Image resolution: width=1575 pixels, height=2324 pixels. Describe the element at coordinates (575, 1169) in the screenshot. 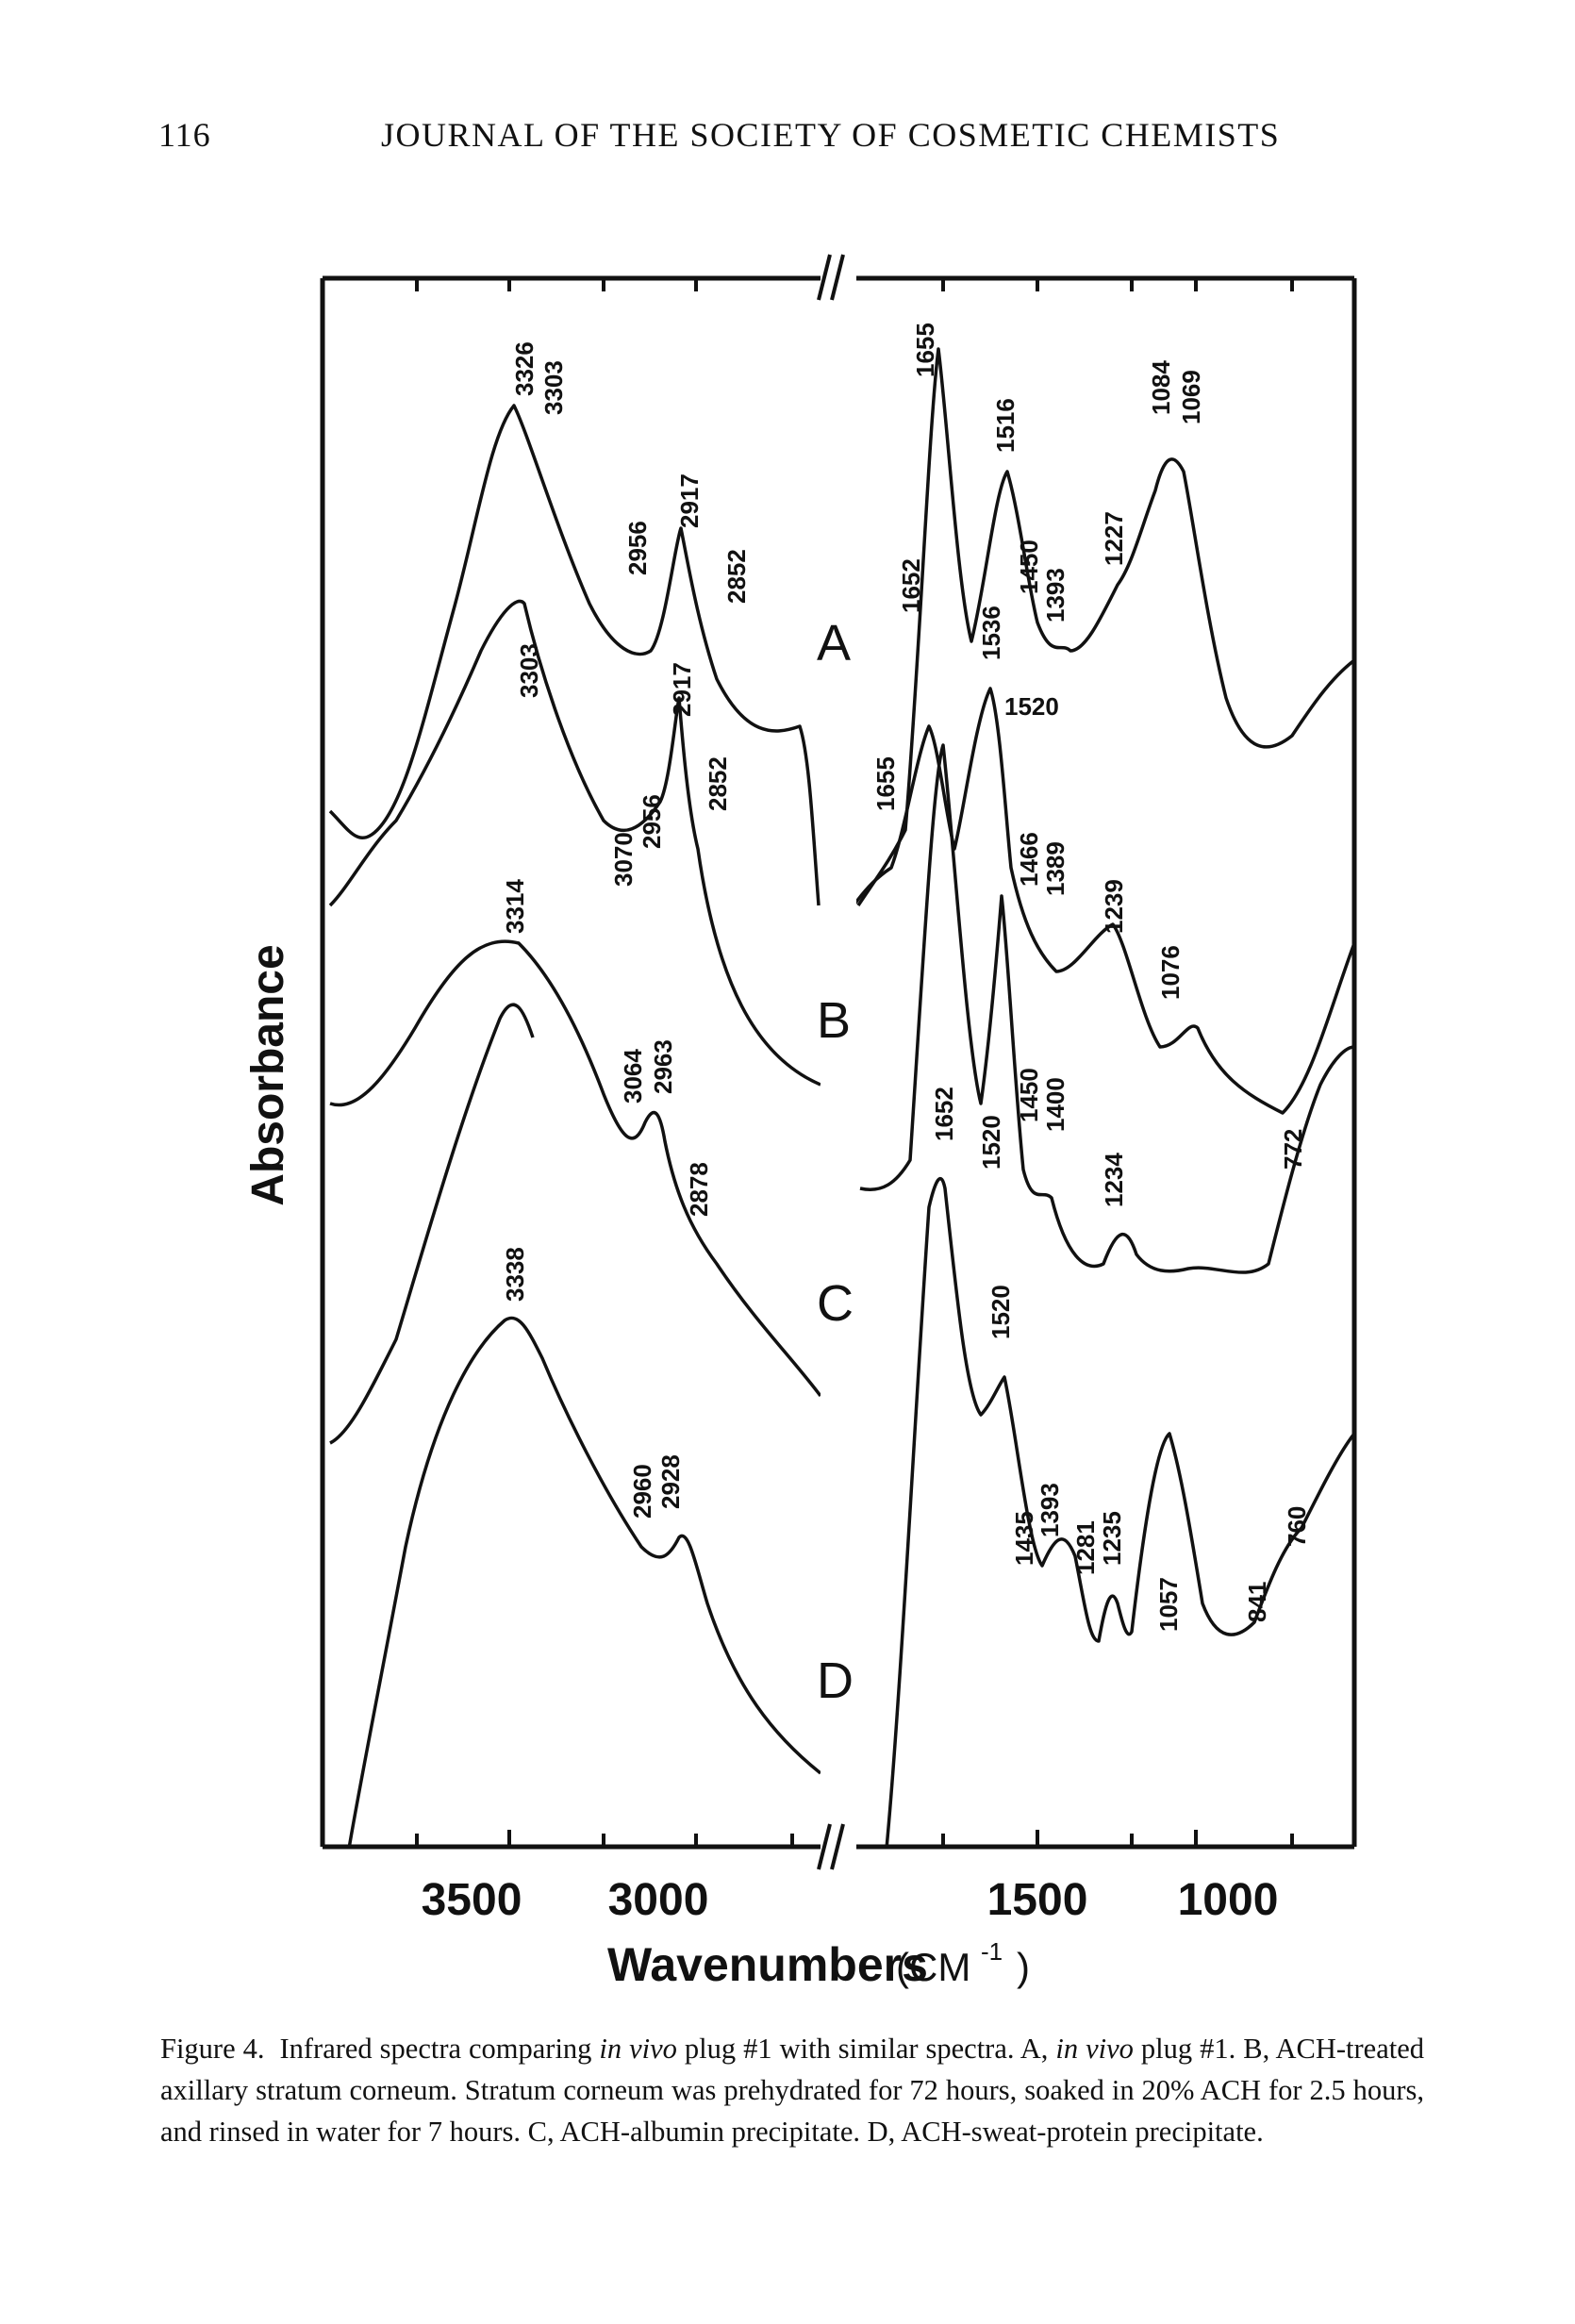

I see `spectrum-c-left` at that location.